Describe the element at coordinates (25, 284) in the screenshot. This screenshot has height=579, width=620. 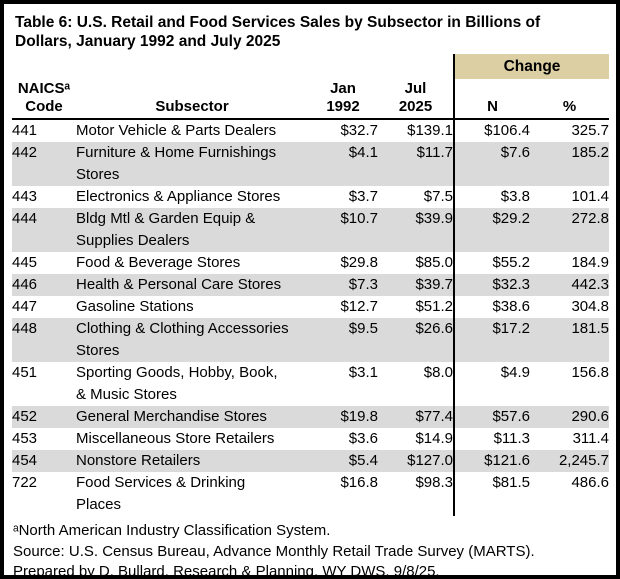
I see `cell-naics-code: 446` at that location.